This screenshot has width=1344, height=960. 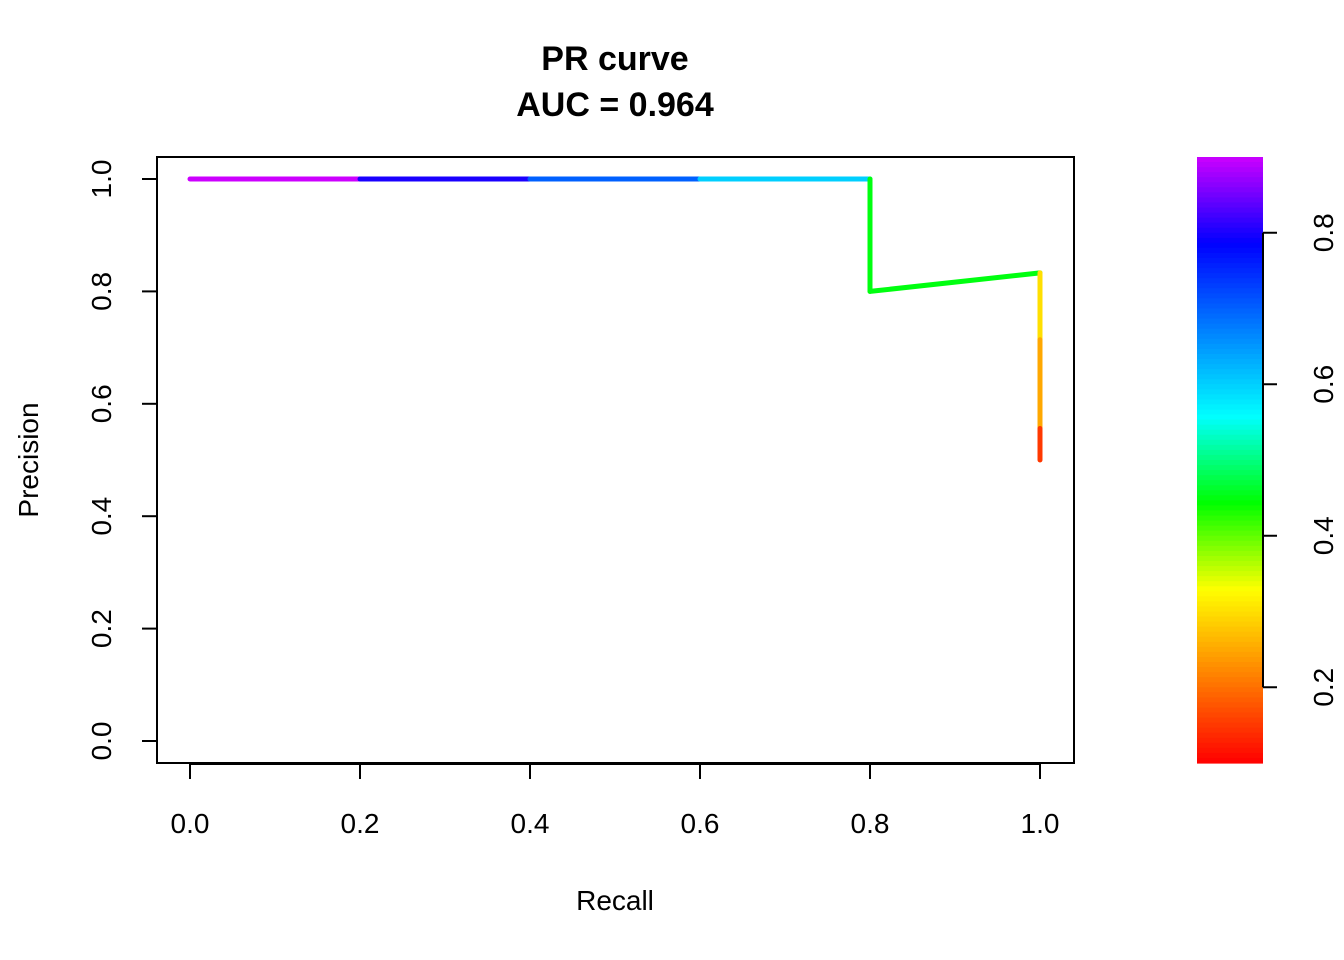 I want to click on x-tick-label: 0.8, so click(x=870, y=823).